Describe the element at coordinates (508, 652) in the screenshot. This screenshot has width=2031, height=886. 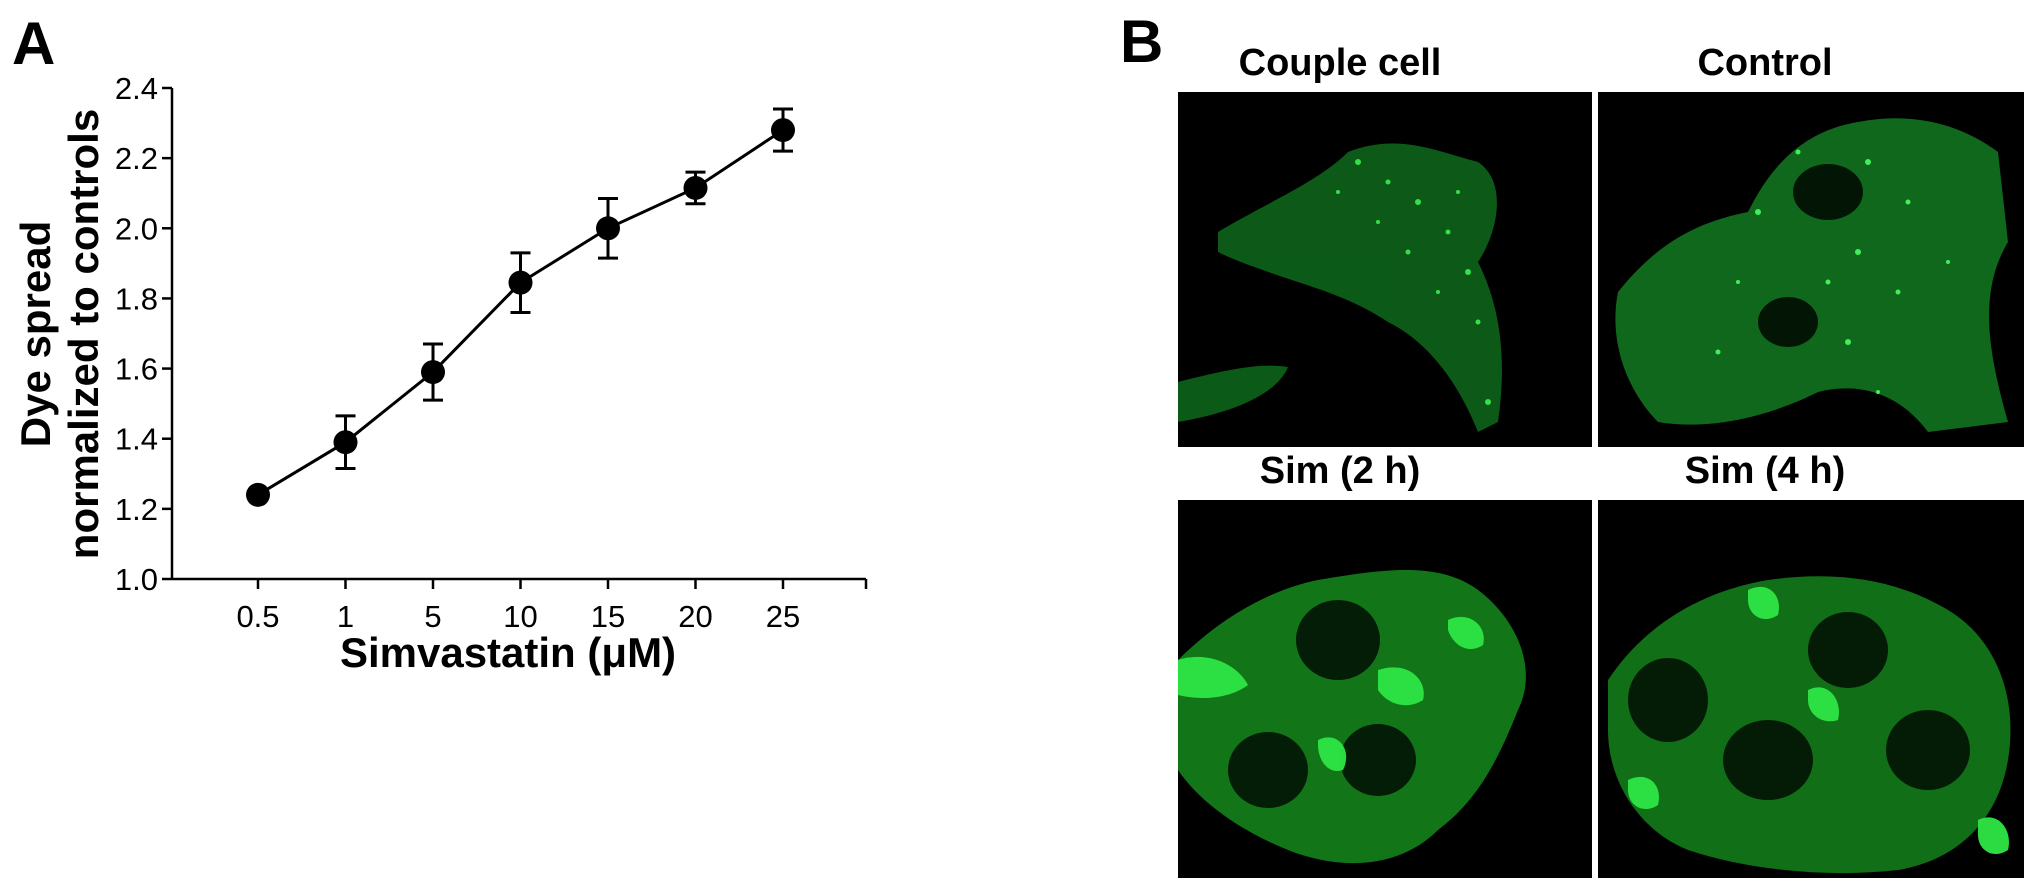
I see `x-axis-label: Simvastatin (μM)` at that location.